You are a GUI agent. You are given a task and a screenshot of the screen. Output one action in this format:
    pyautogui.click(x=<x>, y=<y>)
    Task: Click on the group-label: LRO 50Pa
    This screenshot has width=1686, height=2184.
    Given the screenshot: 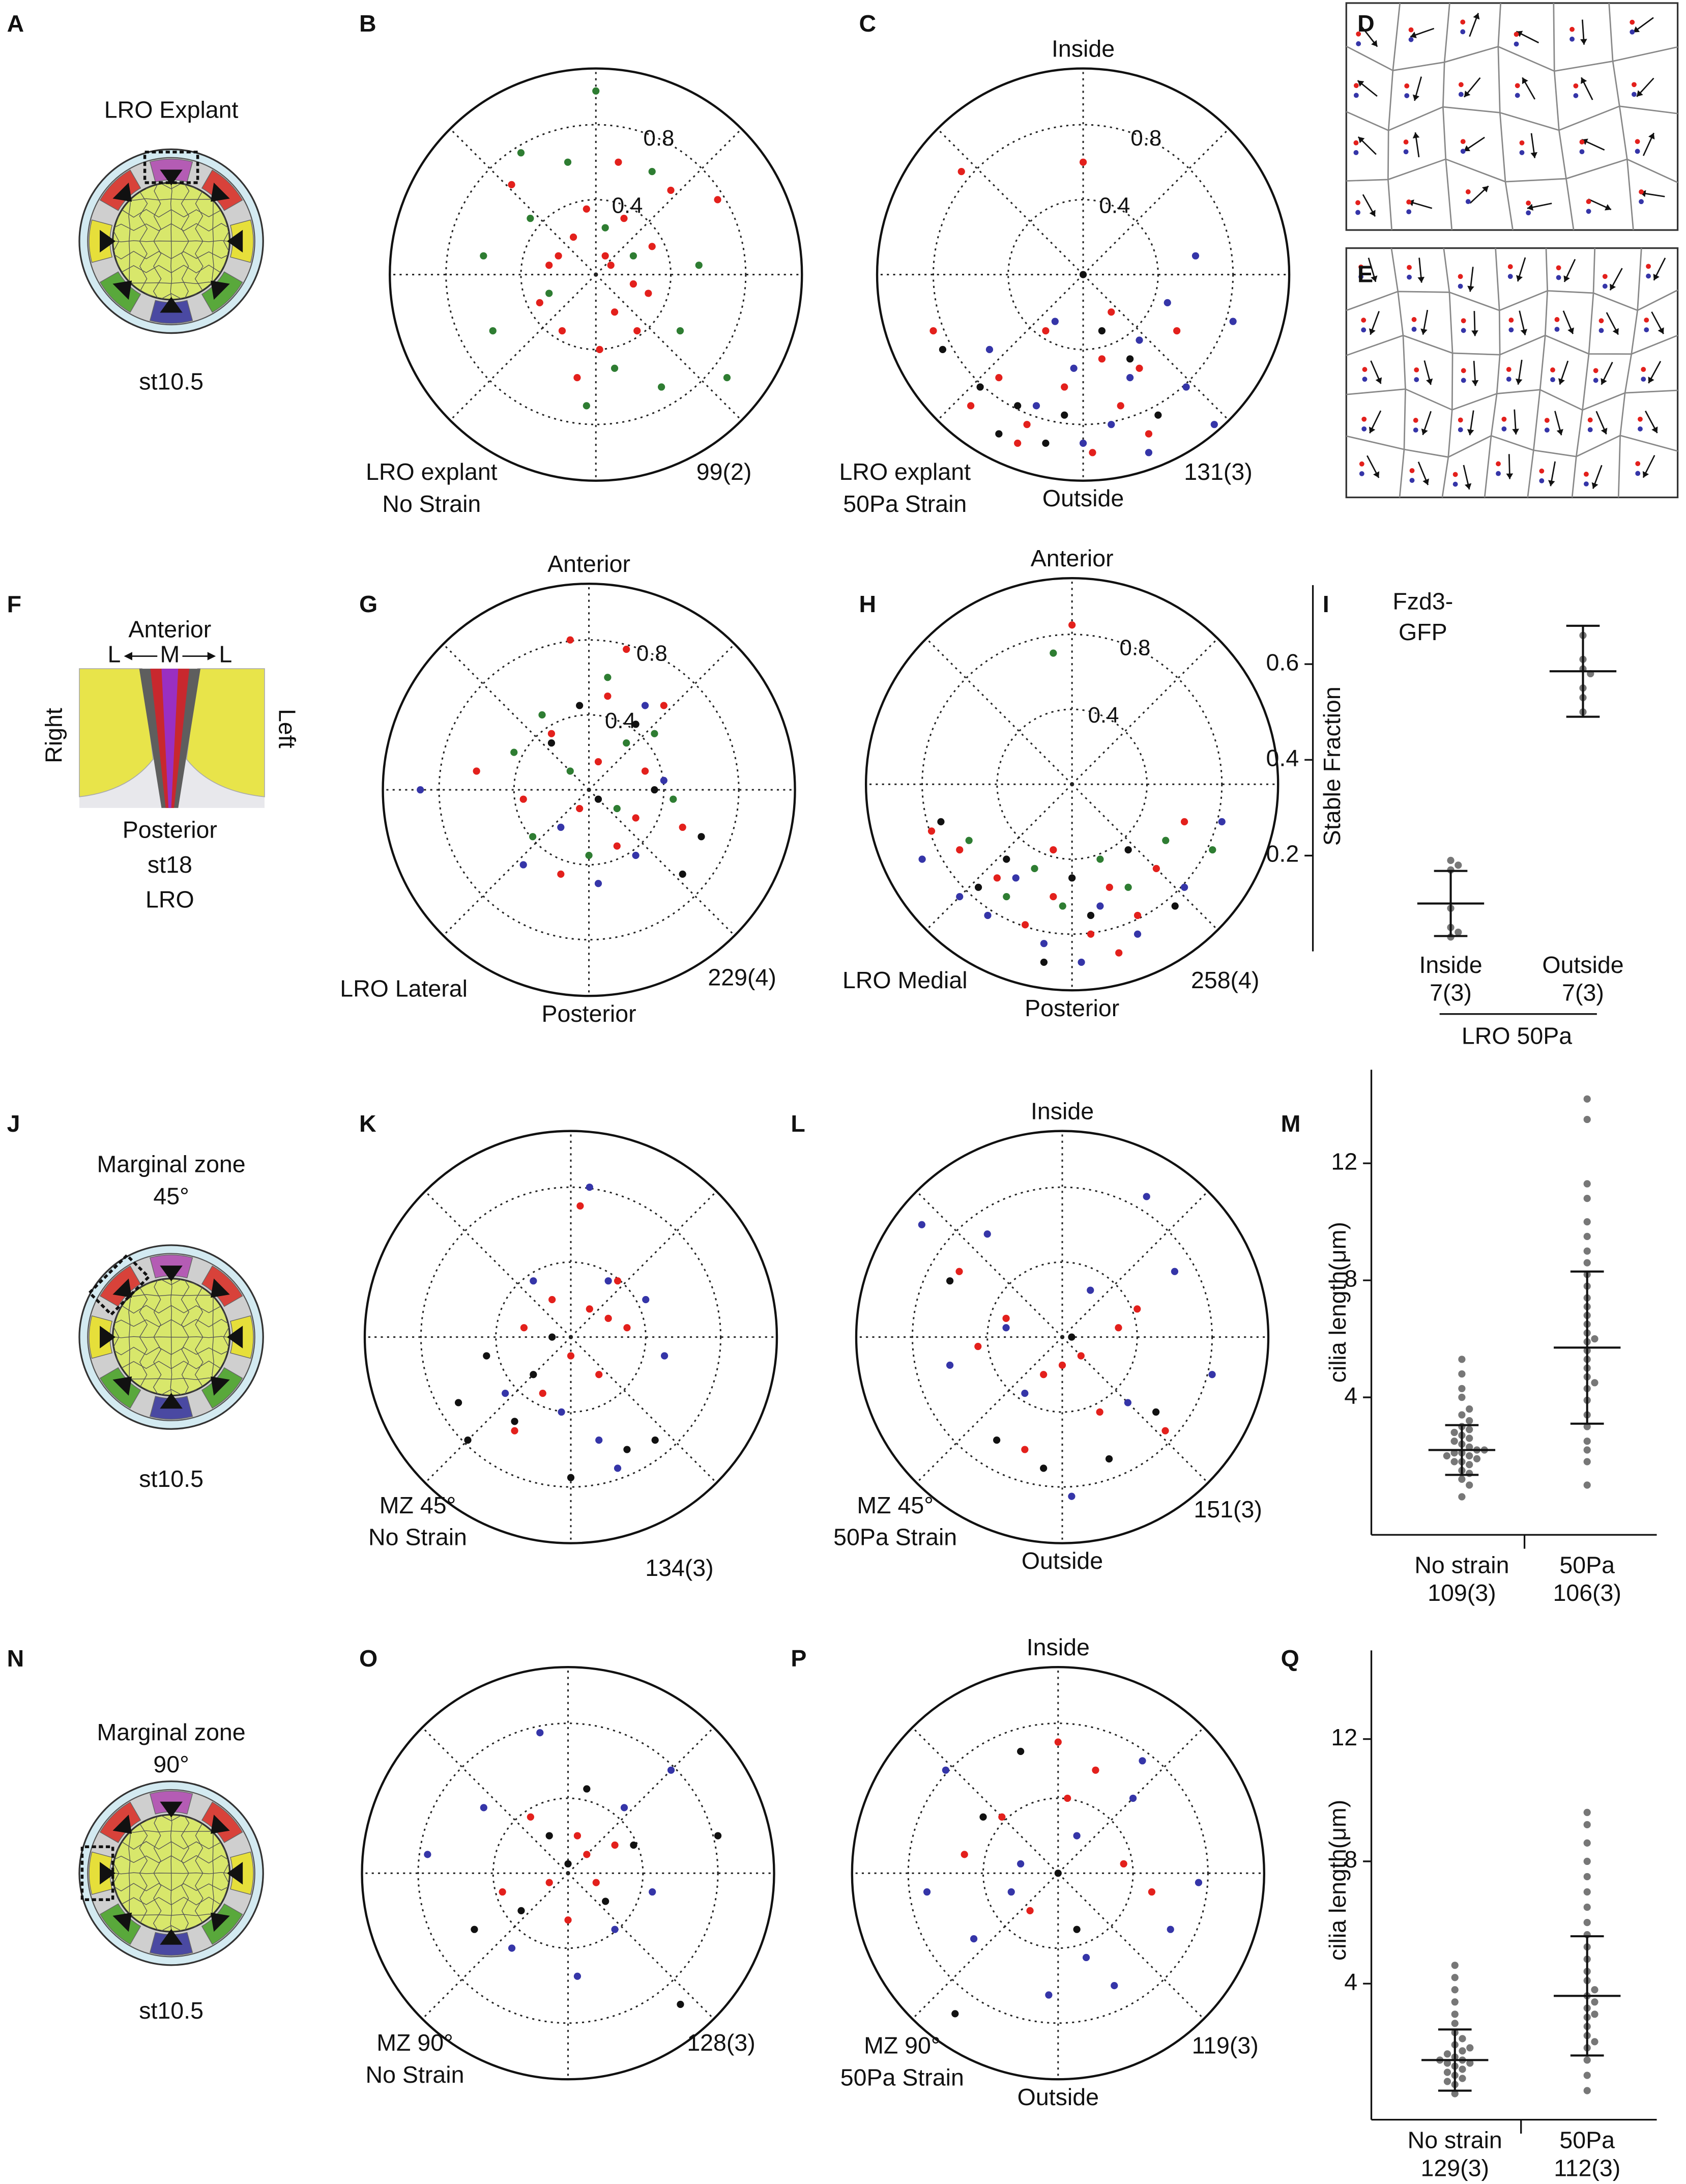 What is the action you would take?
    pyautogui.click(x=1517, y=1036)
    